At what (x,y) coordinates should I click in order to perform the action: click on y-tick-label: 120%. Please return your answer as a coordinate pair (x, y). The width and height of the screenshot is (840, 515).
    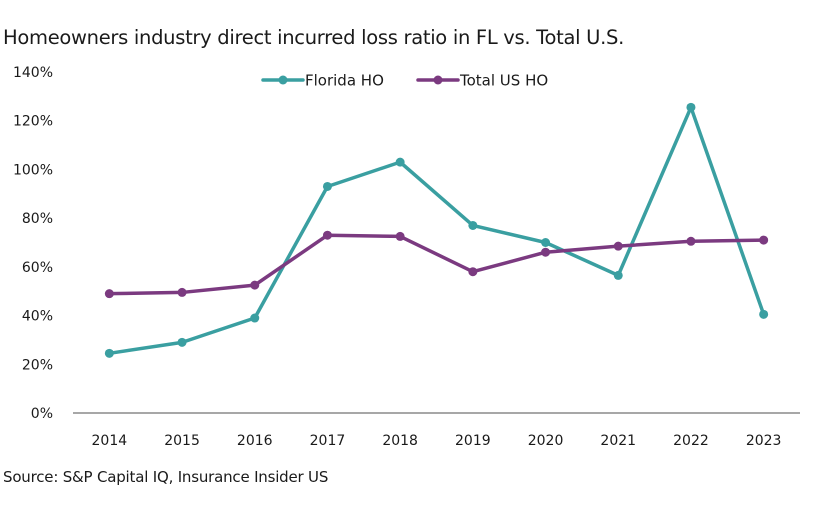
    Looking at the image, I should click on (33, 122).